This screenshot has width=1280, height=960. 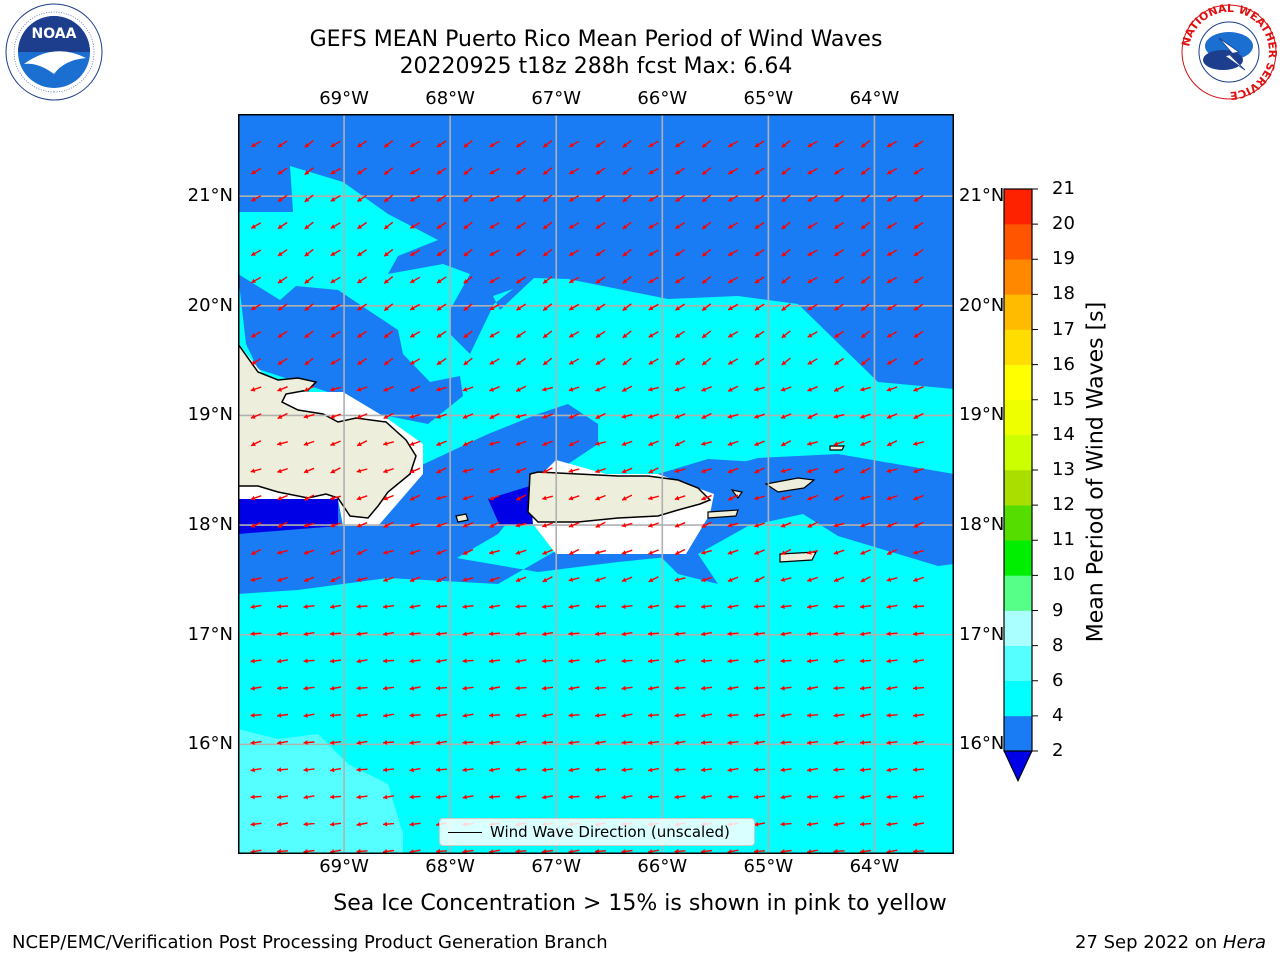 What do you see at coordinates (982, 305) in the screenshot?
I see `latitude-label-right: 20°N` at bounding box center [982, 305].